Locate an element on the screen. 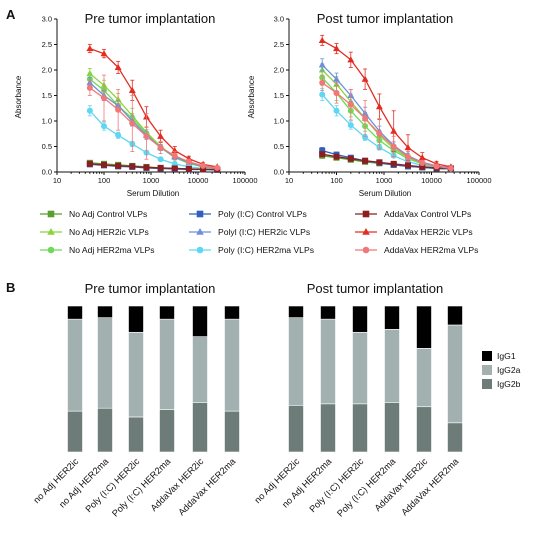 The height and width of the screenshot is (535, 550). x-tick-label: 1000 is located at coordinates (384, 180).